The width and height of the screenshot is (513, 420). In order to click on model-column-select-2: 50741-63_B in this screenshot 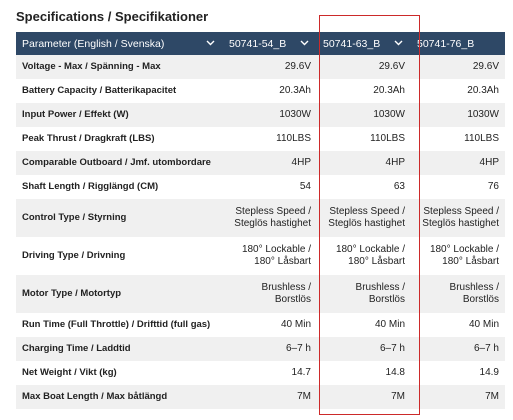, I will do `click(364, 43)`.